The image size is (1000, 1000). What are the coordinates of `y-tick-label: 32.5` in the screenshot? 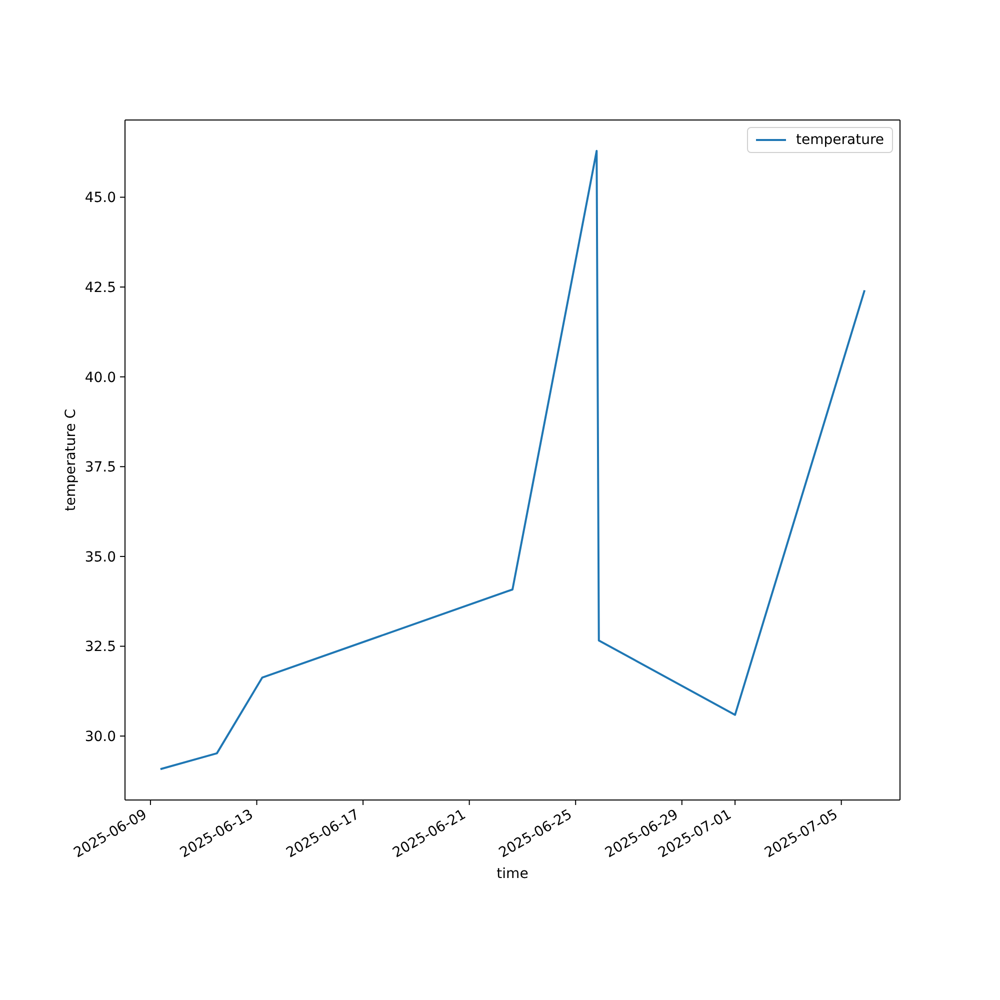 It's located at (100, 647).